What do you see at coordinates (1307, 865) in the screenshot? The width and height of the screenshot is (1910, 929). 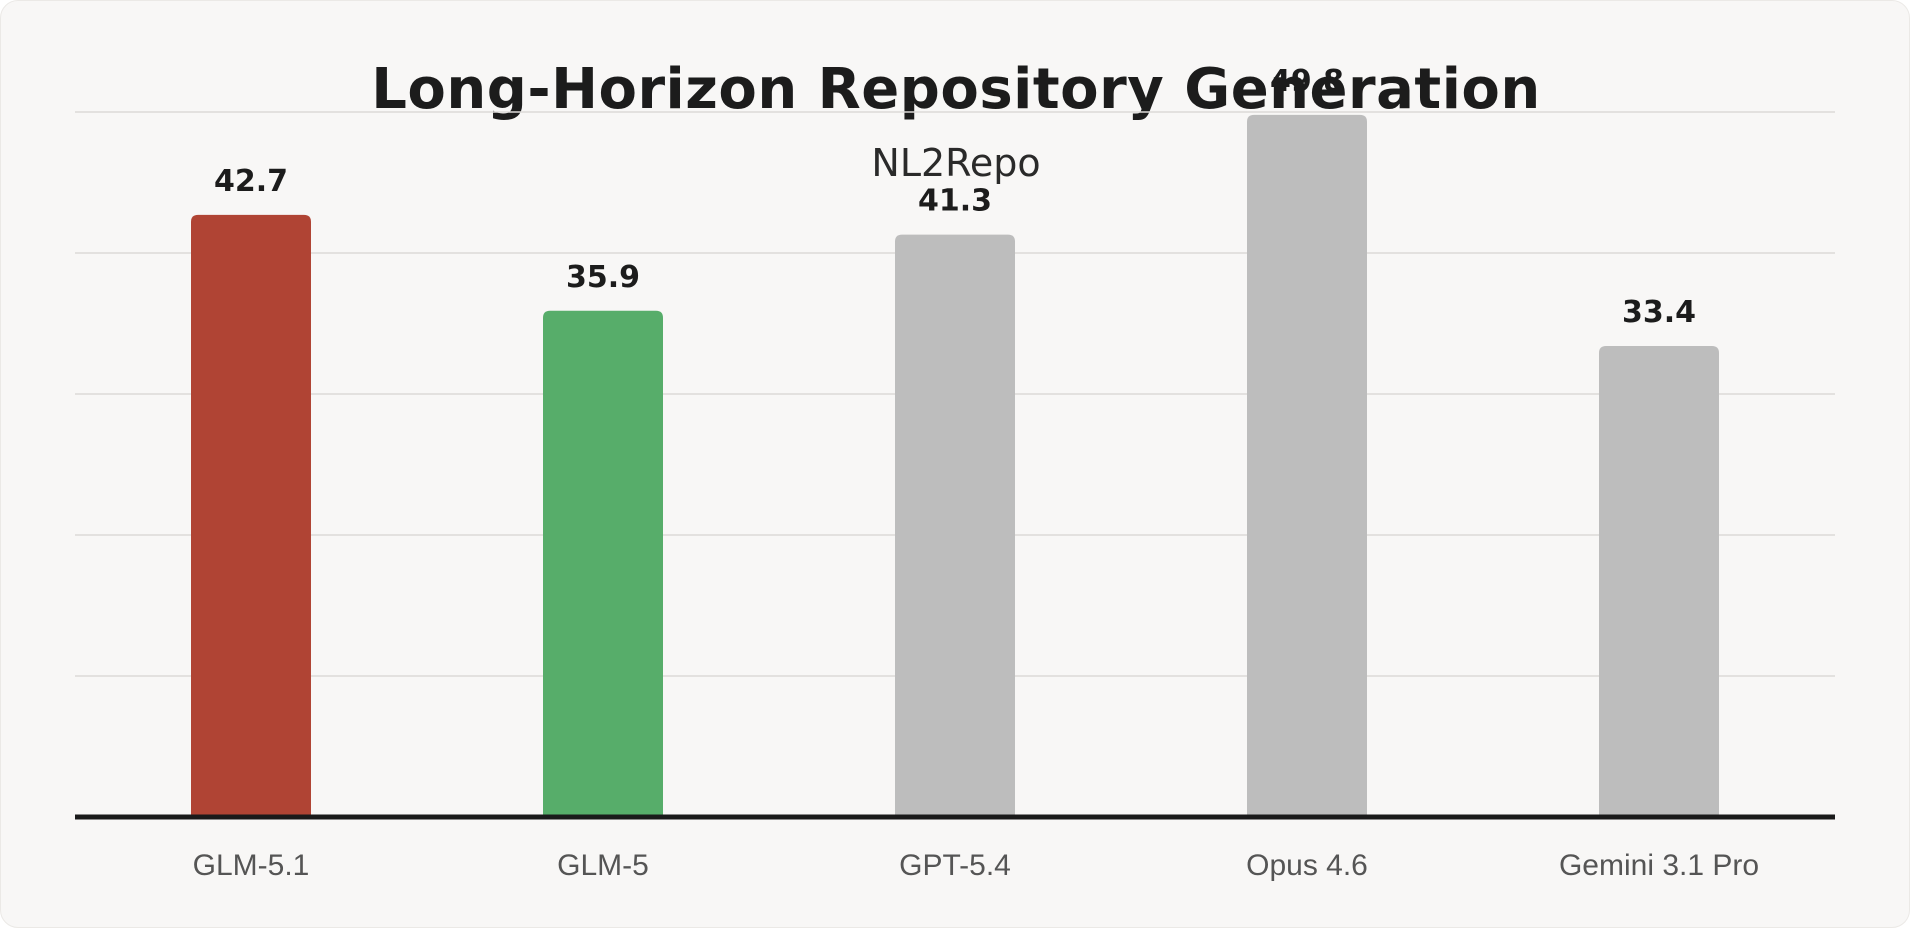 I see `x-tick-label: Opus 4.6` at bounding box center [1307, 865].